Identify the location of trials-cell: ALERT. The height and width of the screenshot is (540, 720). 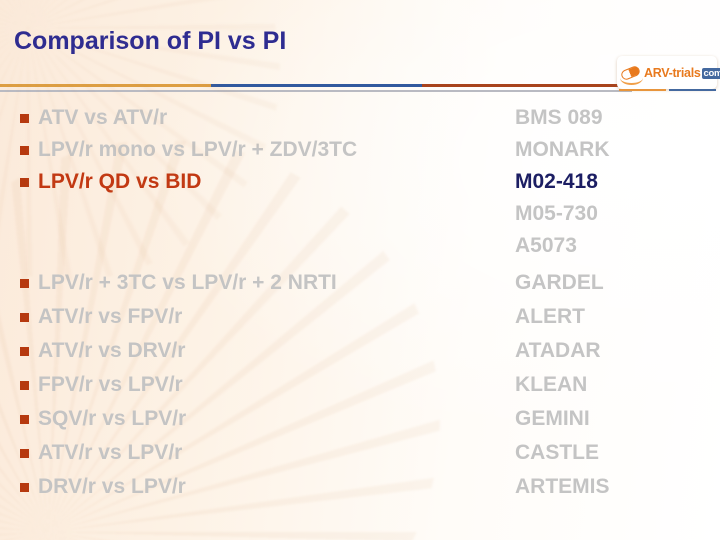
(550, 317).